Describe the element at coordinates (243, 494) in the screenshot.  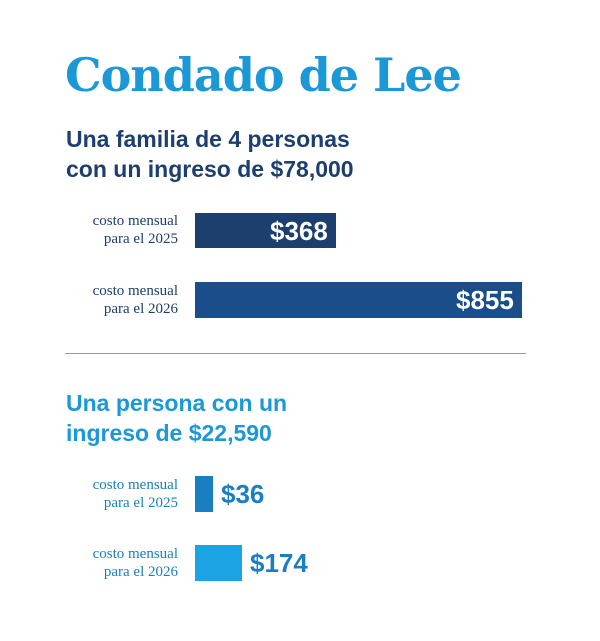
I see `bar-value-label: $36` at that location.